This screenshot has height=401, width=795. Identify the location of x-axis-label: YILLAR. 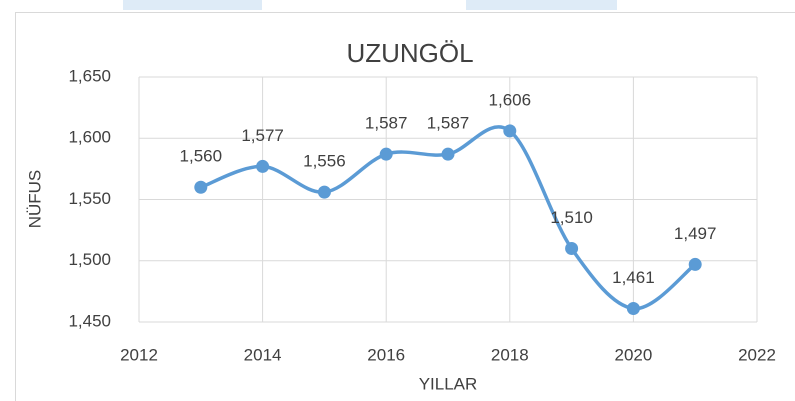
(448, 383).